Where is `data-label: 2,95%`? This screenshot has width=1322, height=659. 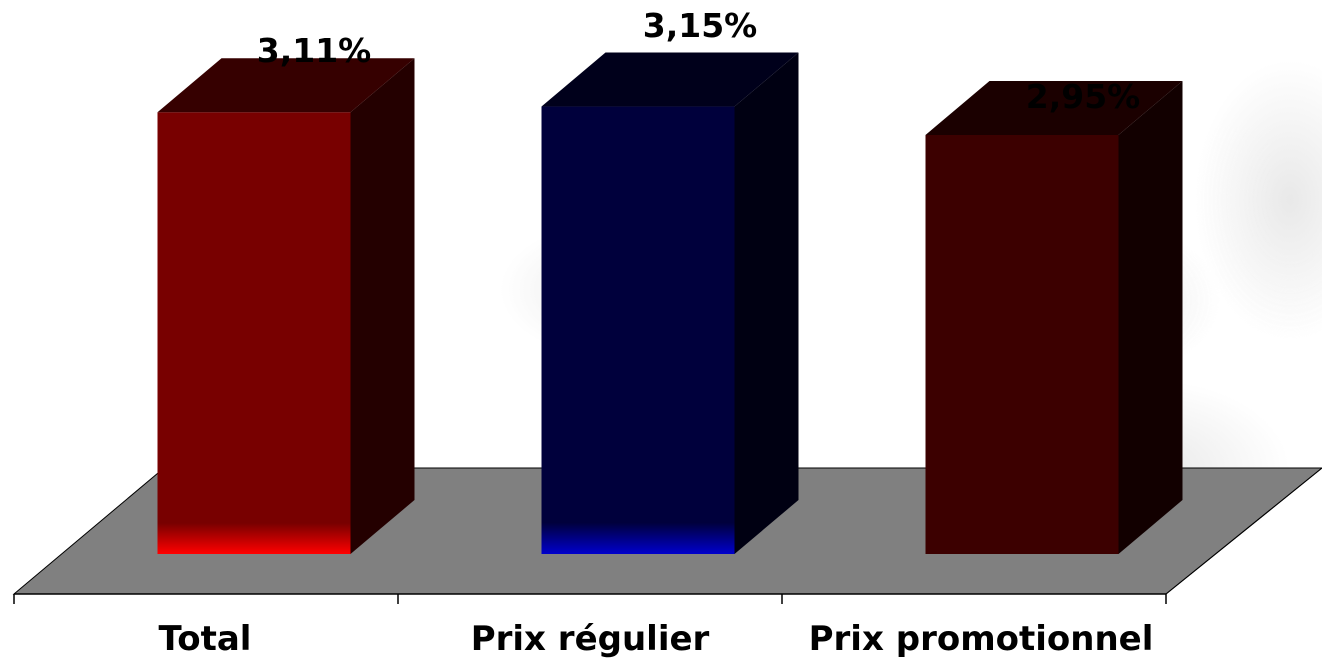
data-label: 2,95% is located at coordinates (1083, 96).